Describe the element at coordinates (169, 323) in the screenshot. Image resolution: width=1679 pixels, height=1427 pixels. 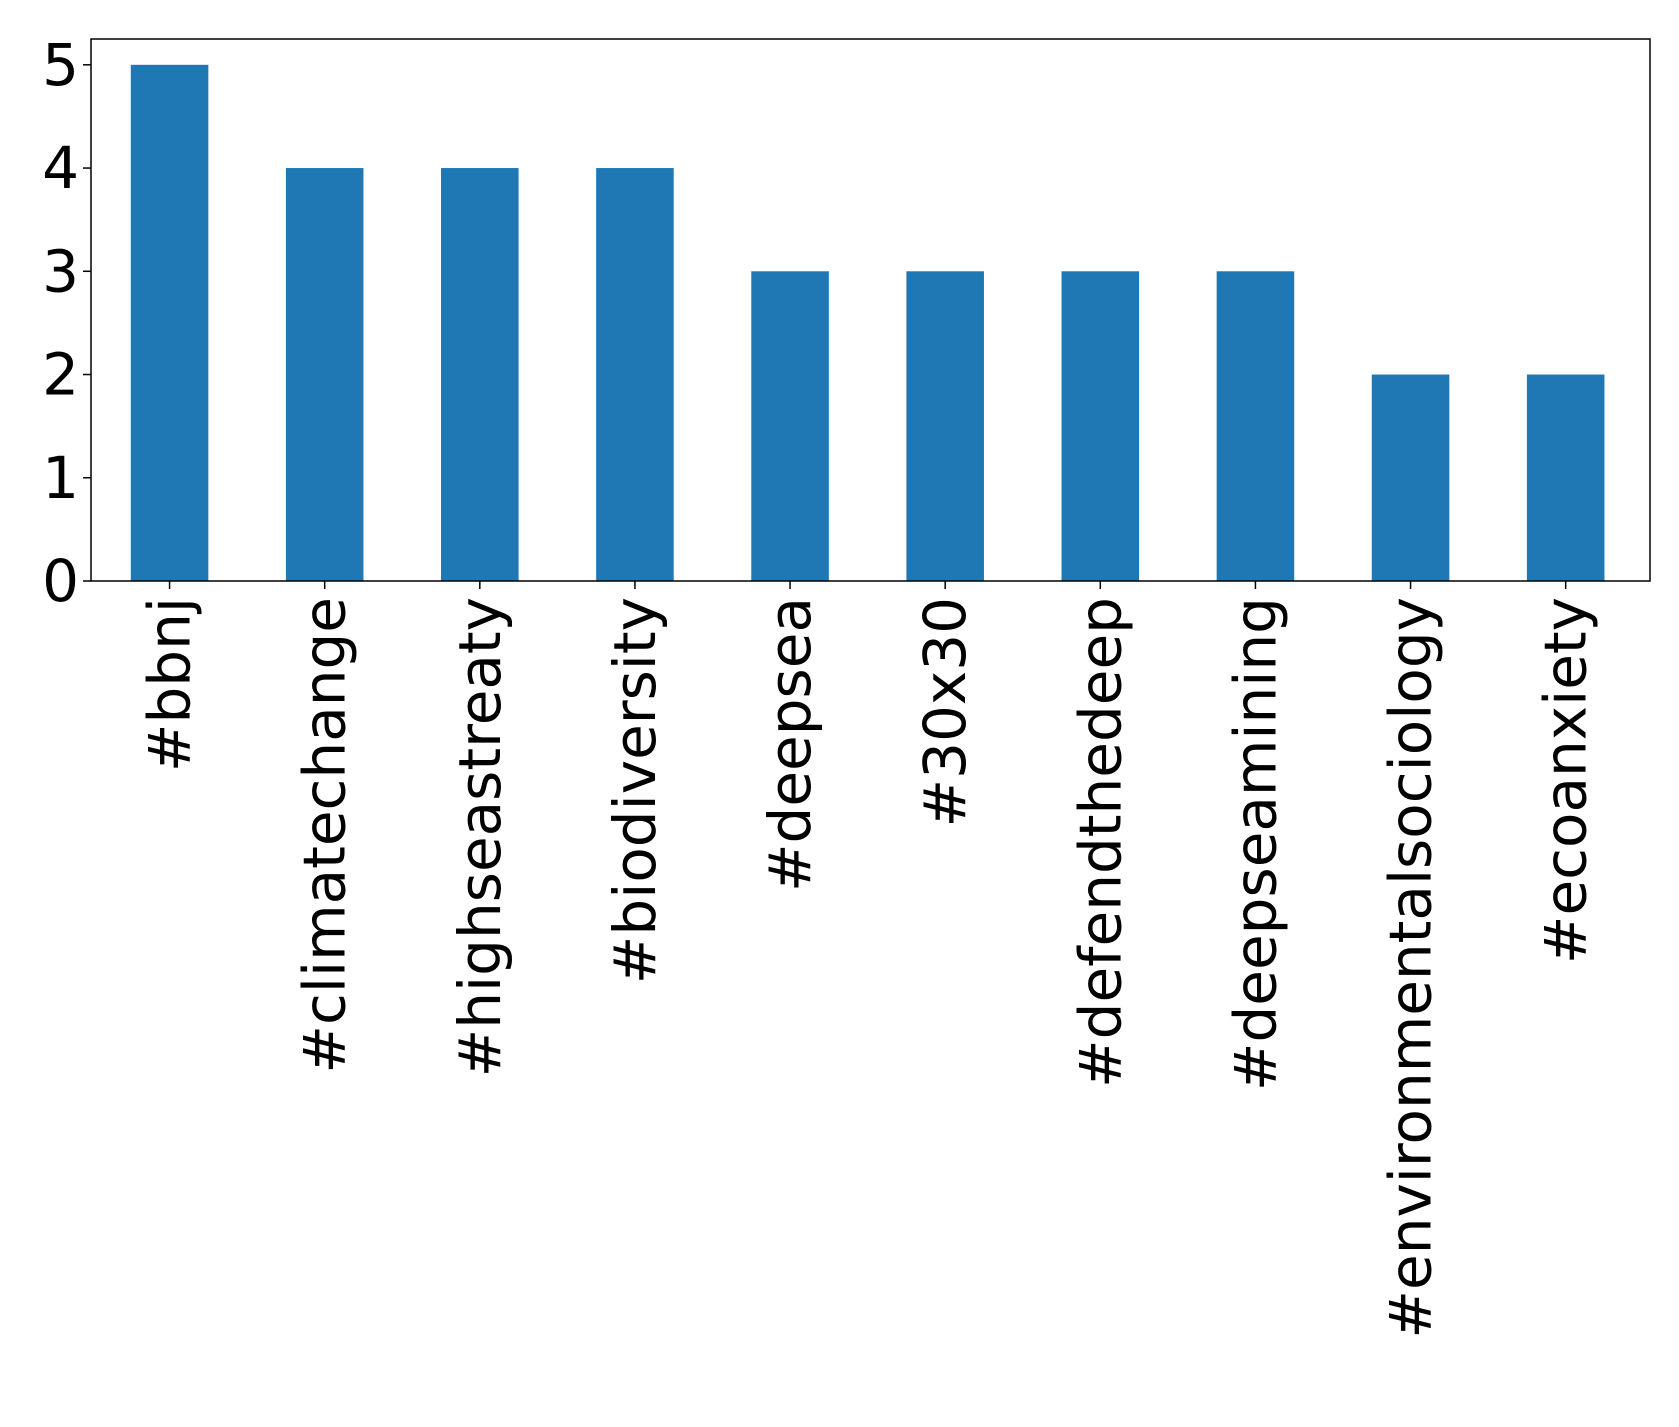
I see `bar-bbnj` at that location.